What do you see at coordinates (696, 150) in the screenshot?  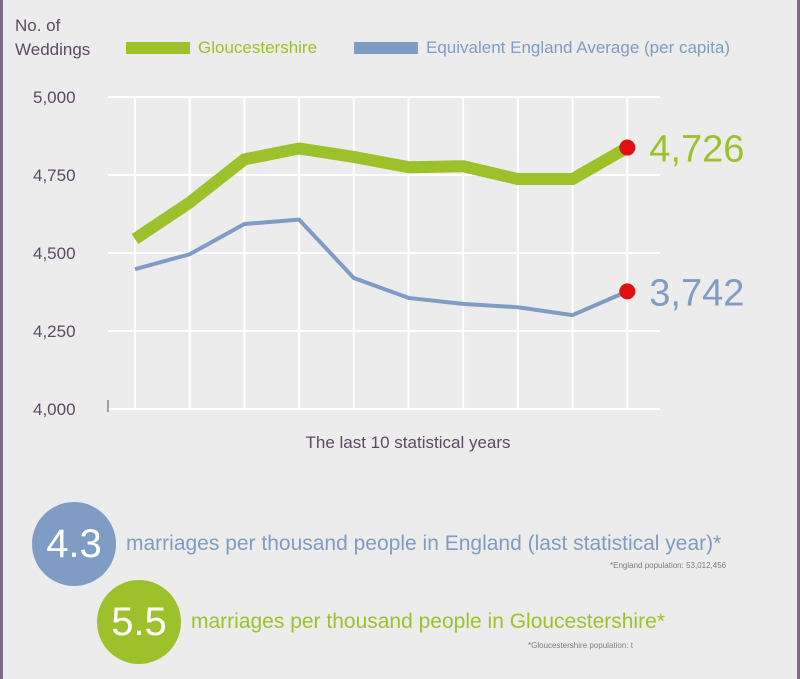 I see `end-value-label: 4,726` at bounding box center [696, 150].